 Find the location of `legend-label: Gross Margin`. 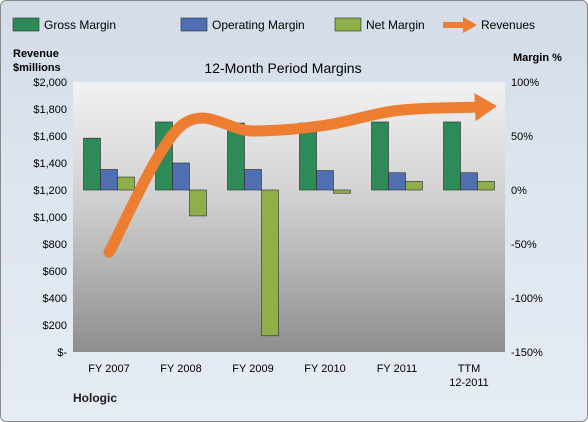

legend-label: Gross Margin is located at coordinates (80, 25).